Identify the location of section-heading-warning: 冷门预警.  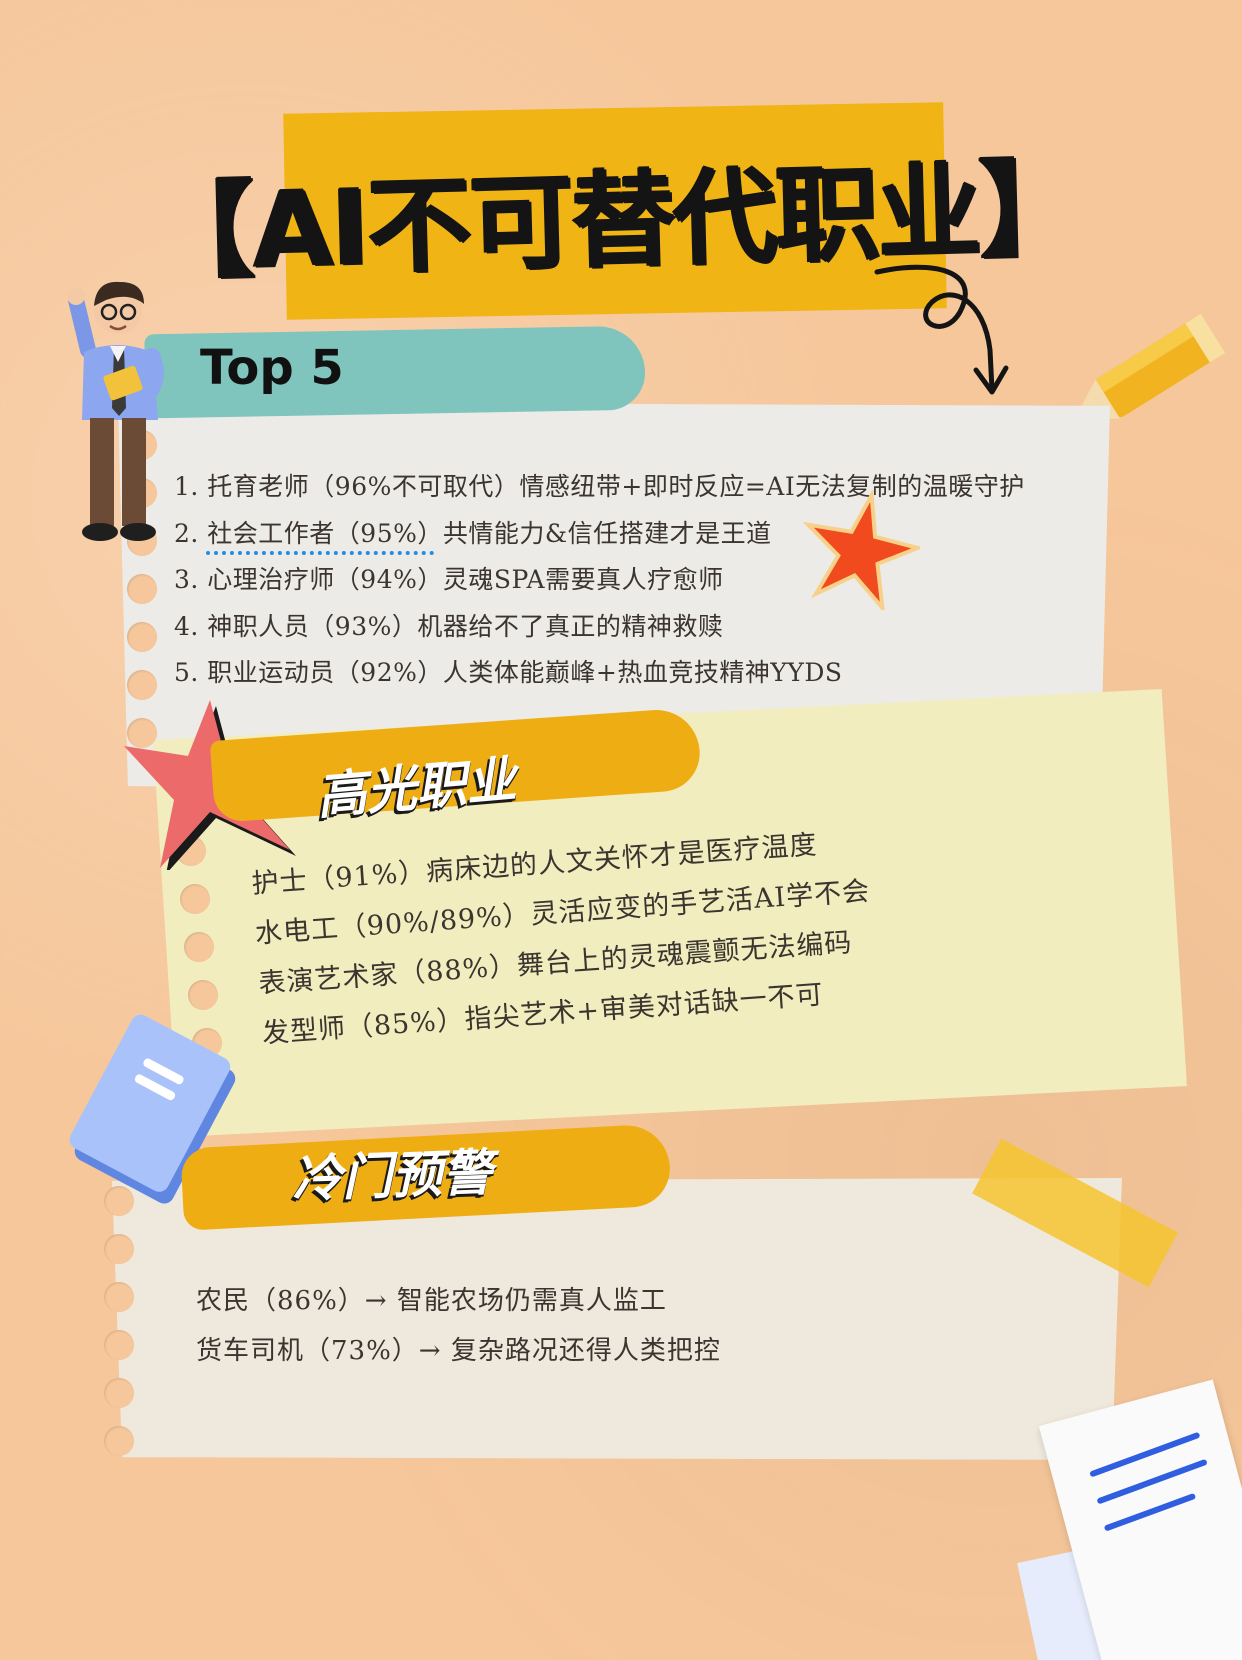
(392, 1176).